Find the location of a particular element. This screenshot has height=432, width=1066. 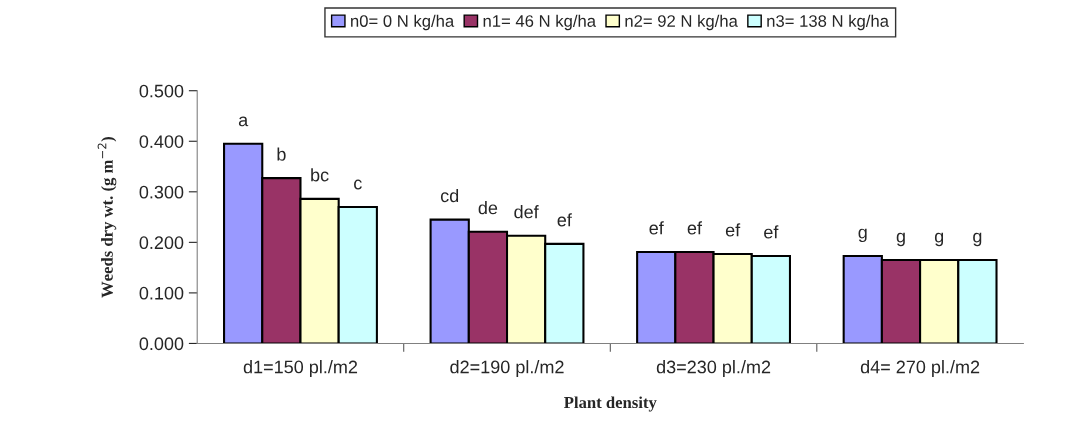

y-tick-label: 0.300 is located at coordinates (161, 192).